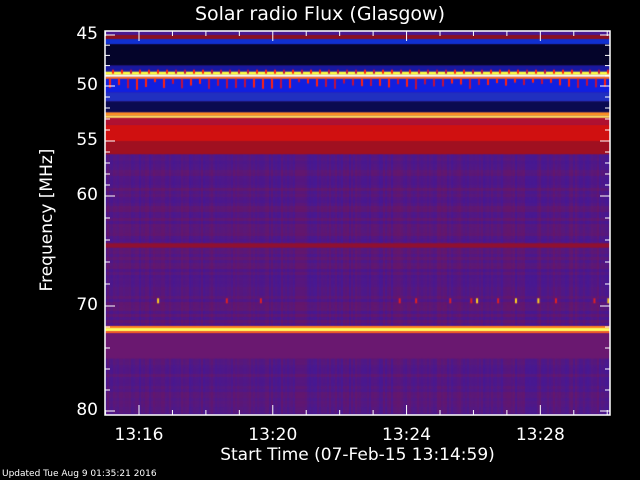 This screenshot has height=480, width=640. Describe the element at coordinates (87, 34) in the screenshot. I see `y-tick-label: 45` at that location.